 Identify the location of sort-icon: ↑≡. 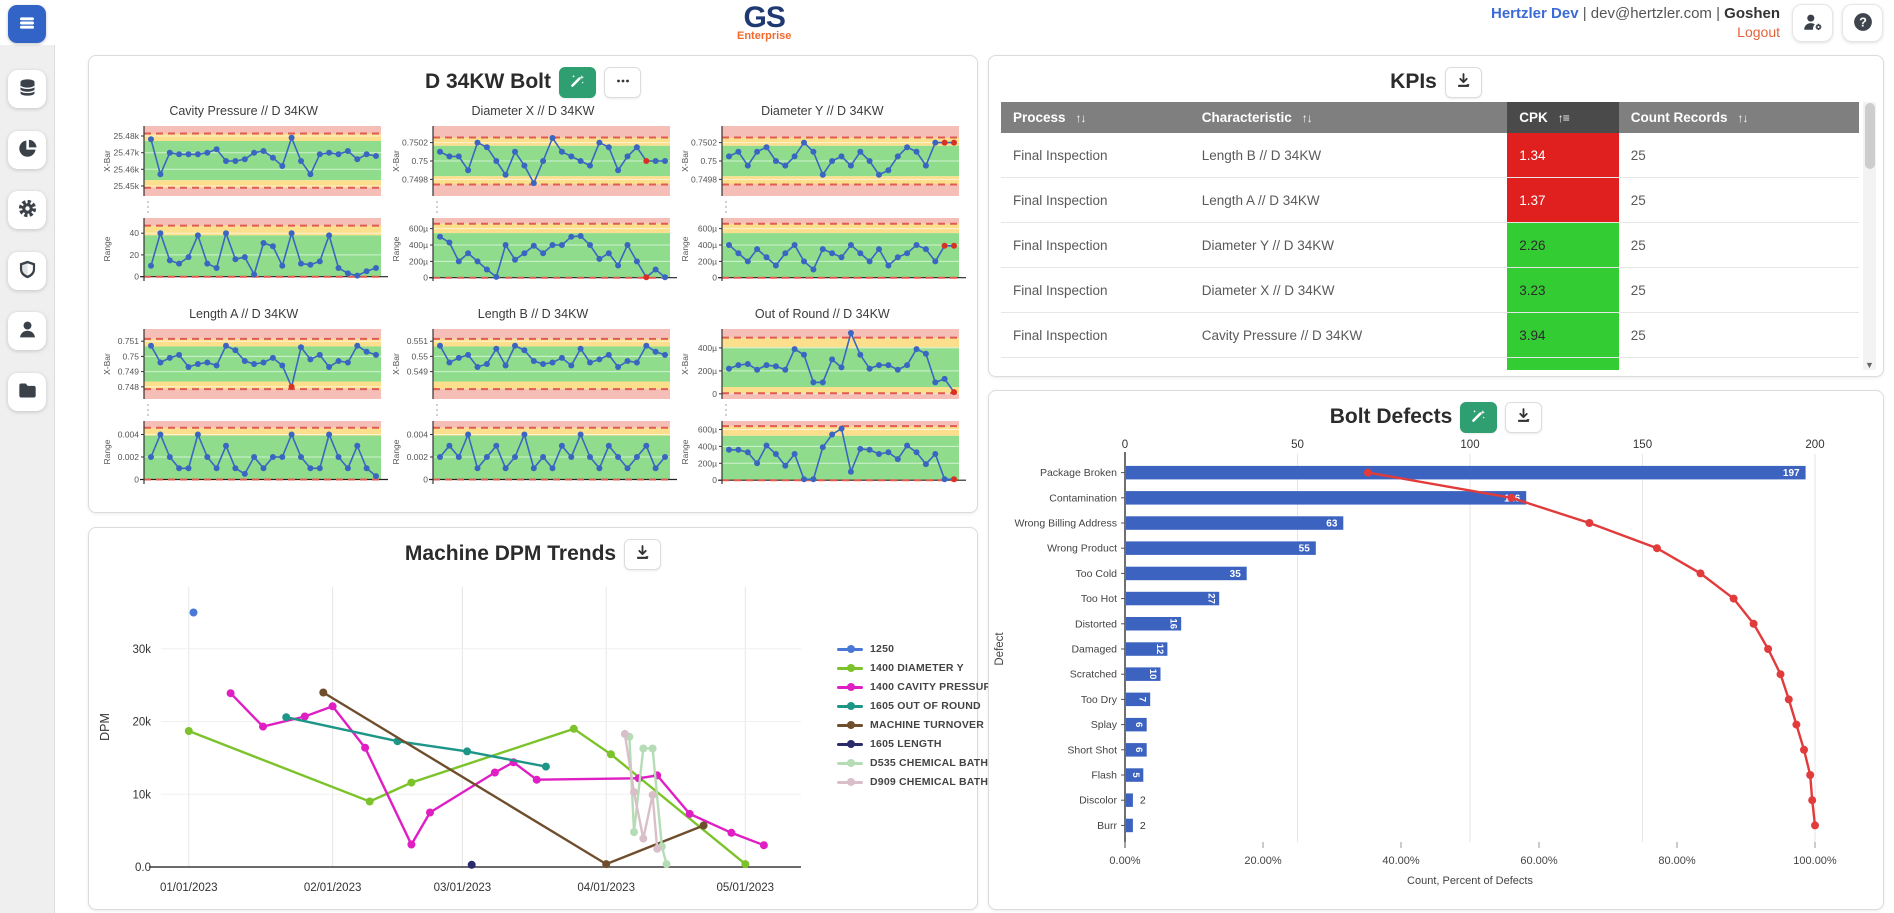
(1563, 118).